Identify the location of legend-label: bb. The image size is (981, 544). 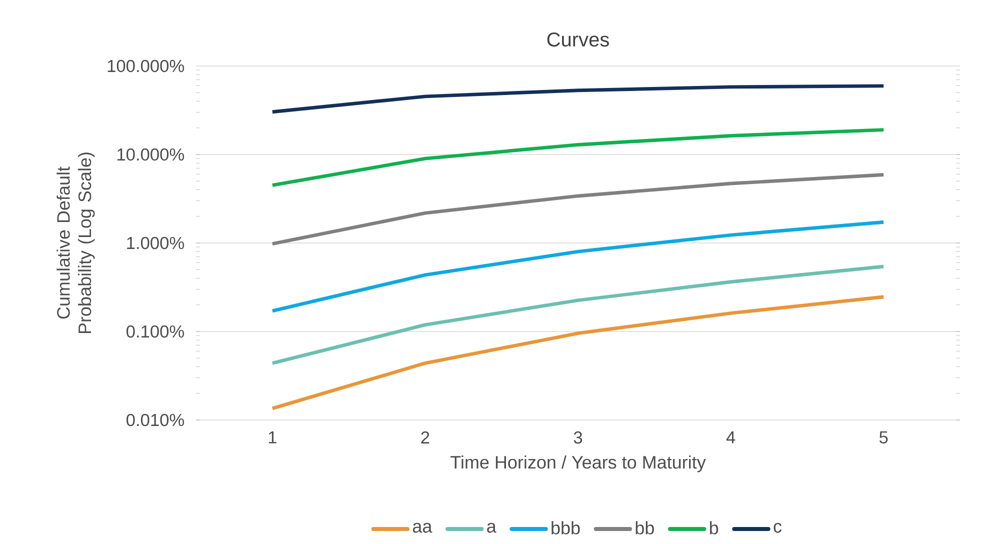
(645, 527).